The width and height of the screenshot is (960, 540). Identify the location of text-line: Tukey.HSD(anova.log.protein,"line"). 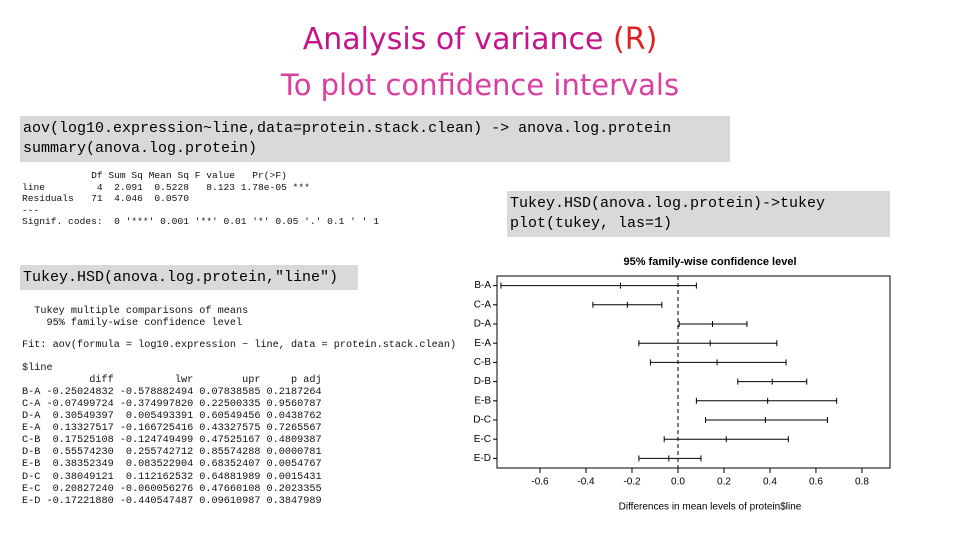
(181, 277).